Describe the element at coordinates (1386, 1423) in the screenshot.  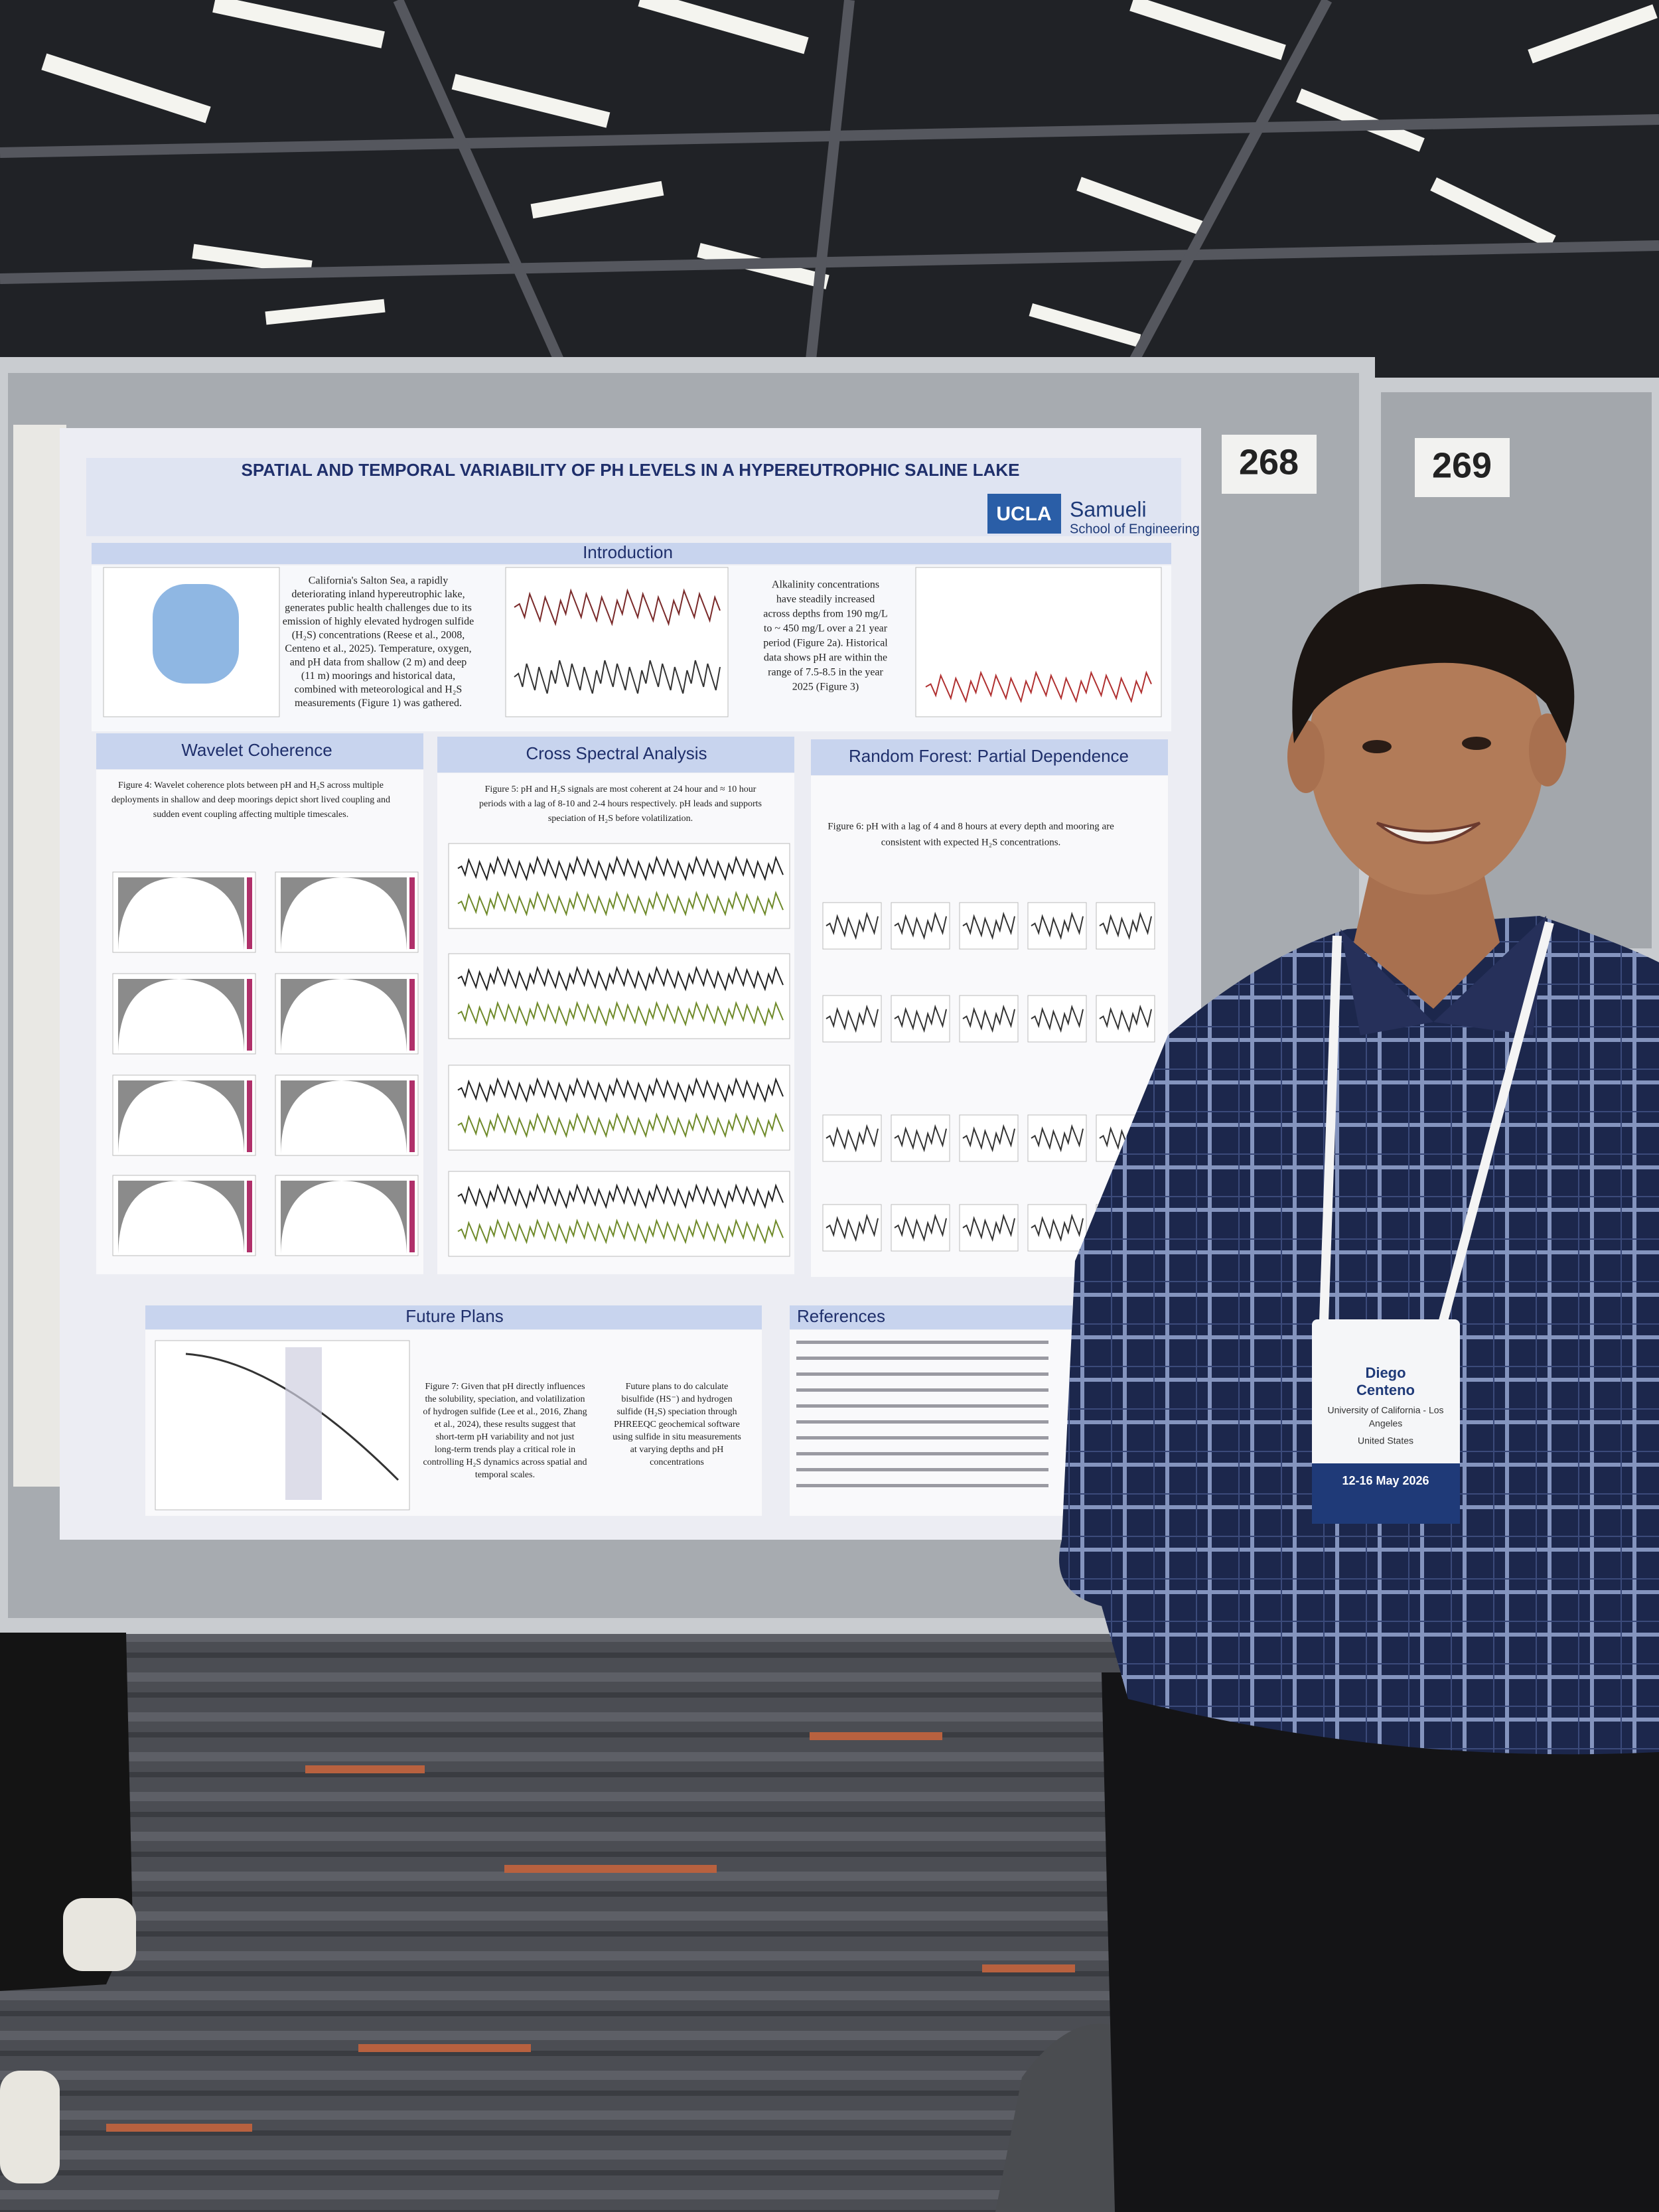
I see `badge-line: Angeles` at that location.